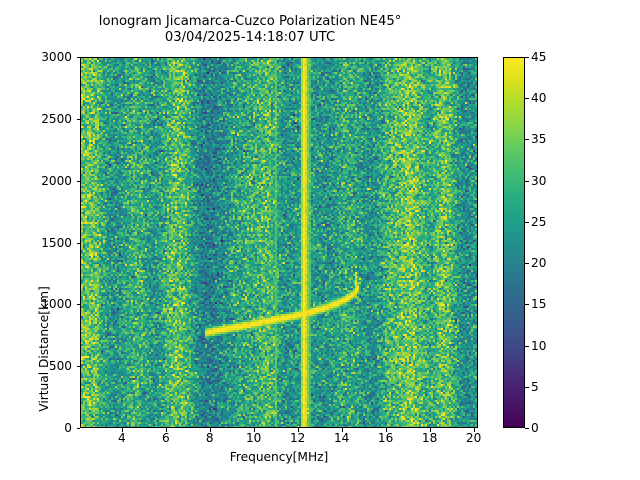 This screenshot has height=480, width=640. Describe the element at coordinates (44, 349) in the screenshot. I see `y-axis-label-text: Virtual Distance[km]` at that location.